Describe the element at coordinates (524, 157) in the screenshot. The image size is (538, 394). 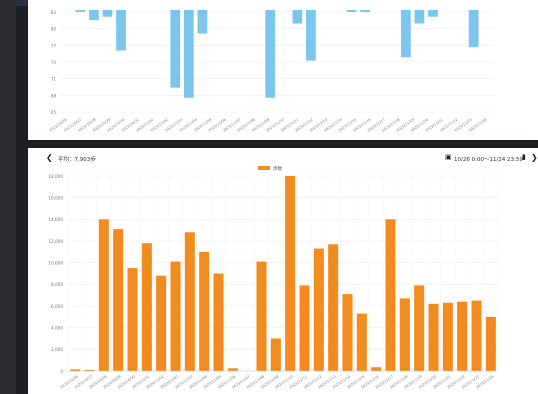
I see `battery-icon: ▮` at that location.